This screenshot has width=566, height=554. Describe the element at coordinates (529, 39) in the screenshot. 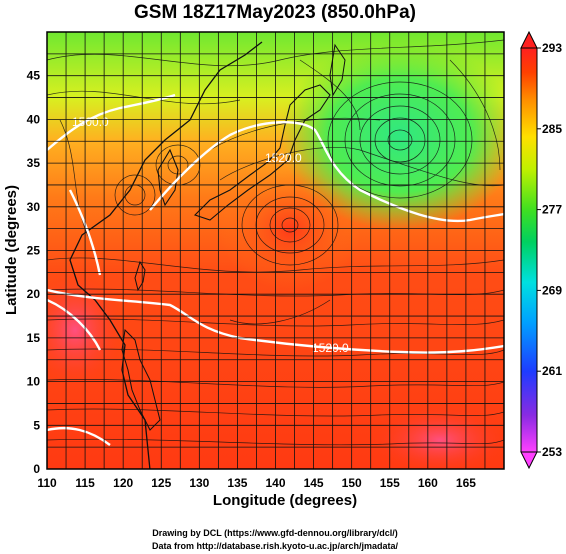

I see `colorbar-top-arrow` at that location.